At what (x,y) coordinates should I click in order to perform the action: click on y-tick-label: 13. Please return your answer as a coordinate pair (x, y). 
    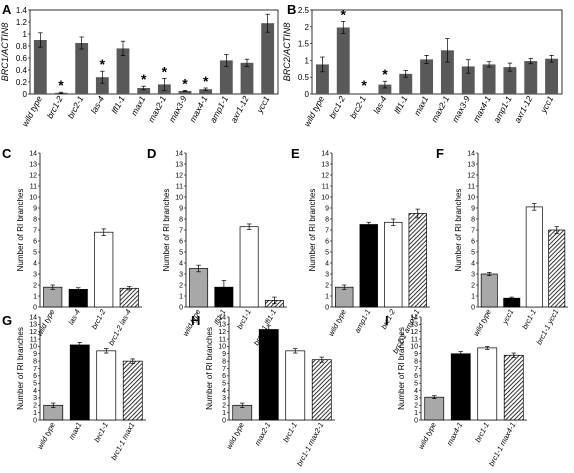
    Looking at the image, I should click on (414, 325).